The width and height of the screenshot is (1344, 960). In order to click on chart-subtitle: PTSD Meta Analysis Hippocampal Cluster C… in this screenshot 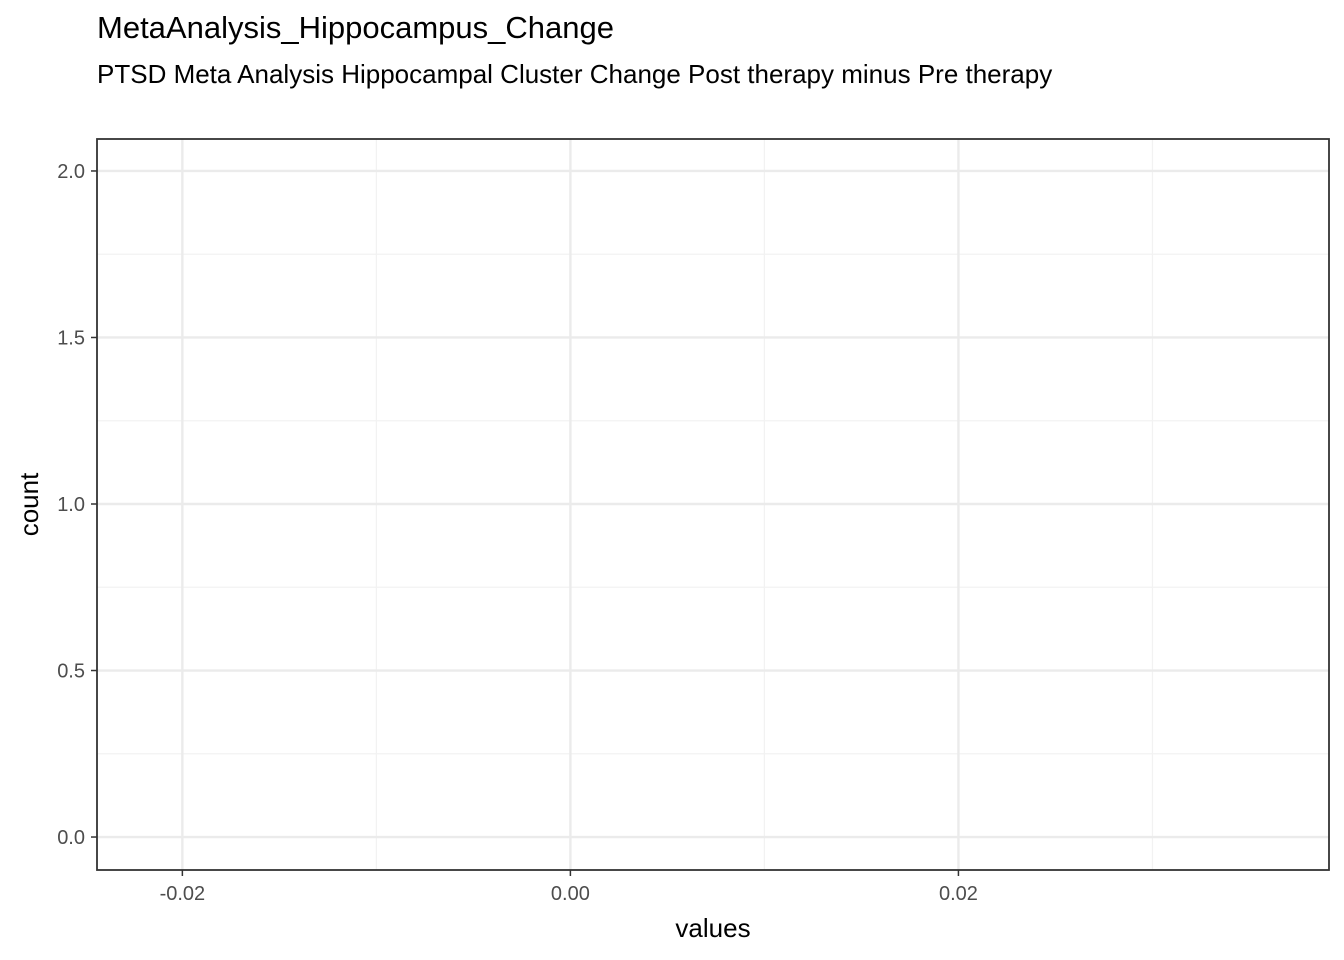, I will do `click(575, 74)`.